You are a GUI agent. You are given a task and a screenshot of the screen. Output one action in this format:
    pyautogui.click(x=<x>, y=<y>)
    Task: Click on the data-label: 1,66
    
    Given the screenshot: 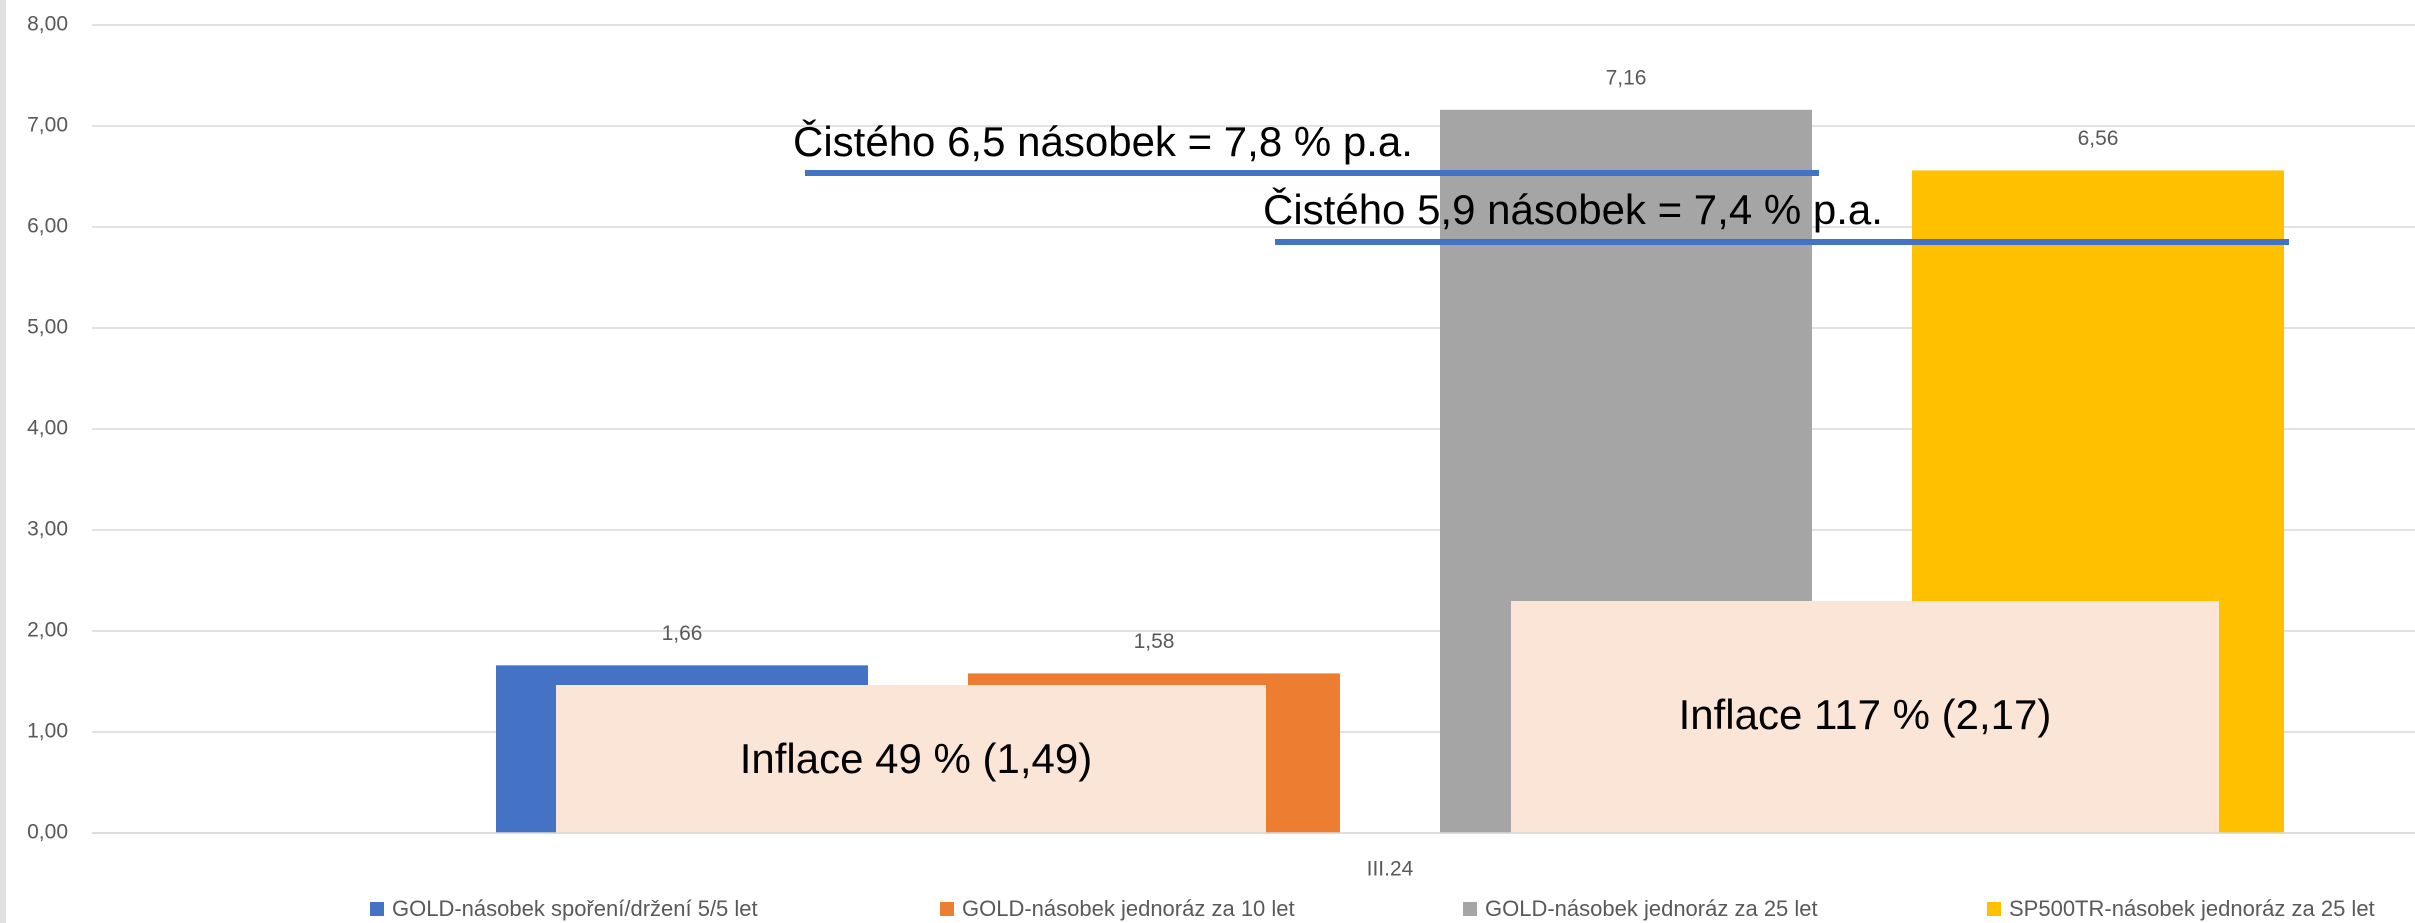 What is the action you would take?
    pyautogui.click(x=682, y=633)
    